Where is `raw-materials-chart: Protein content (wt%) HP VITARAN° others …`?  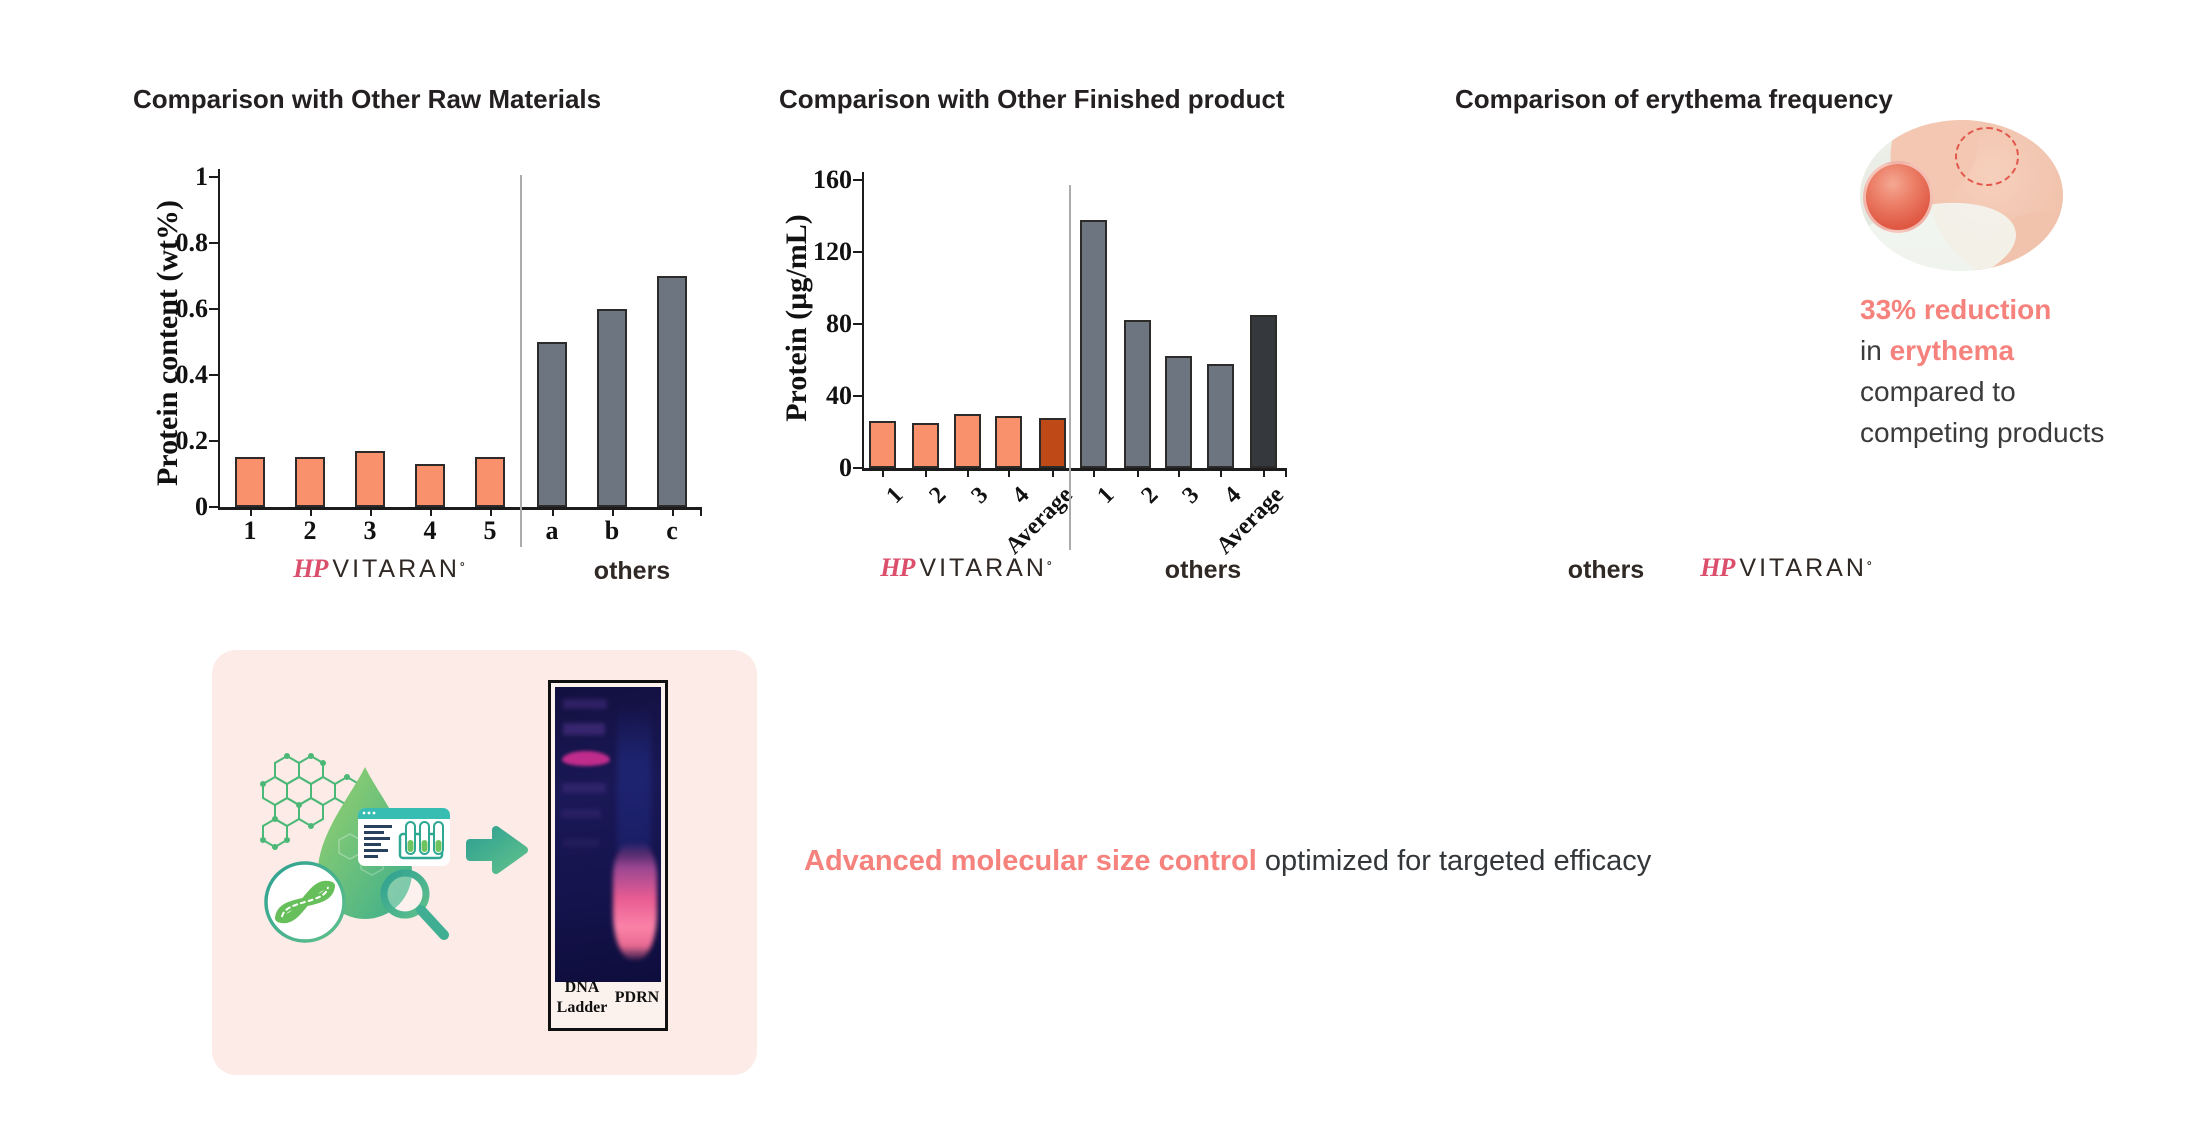 raw-materials-chart: Protein content (wt%) HP VITARAN° others … is located at coordinates (440, 390).